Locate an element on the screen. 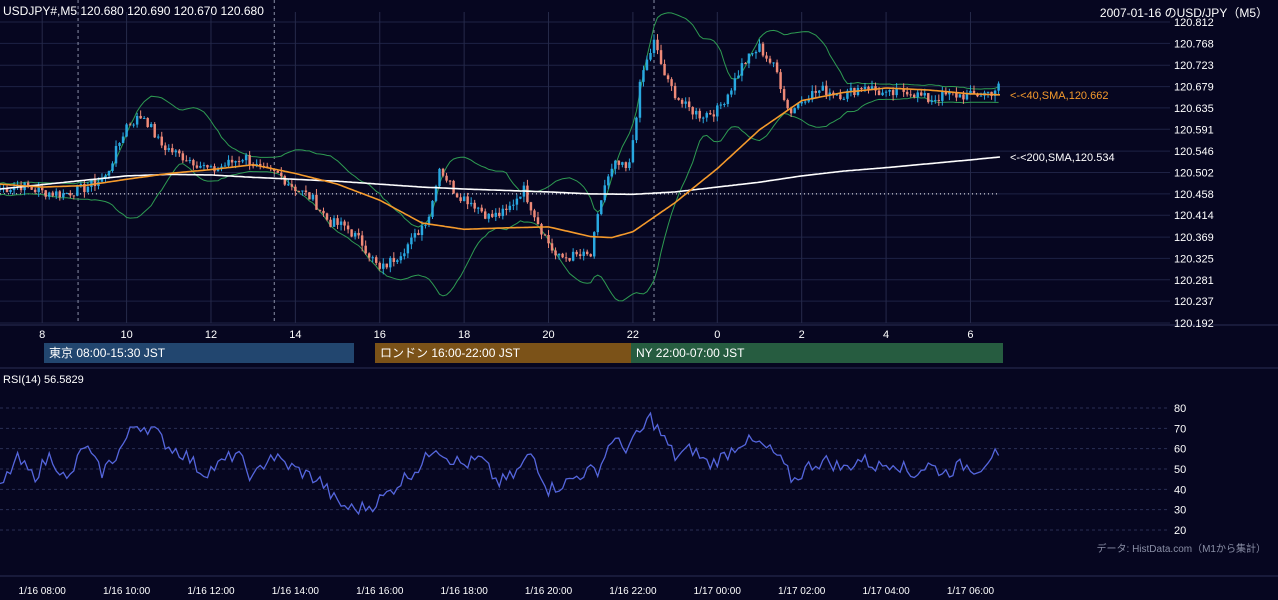  time-tick-label: 1/16 10:00 is located at coordinates (127, 591).